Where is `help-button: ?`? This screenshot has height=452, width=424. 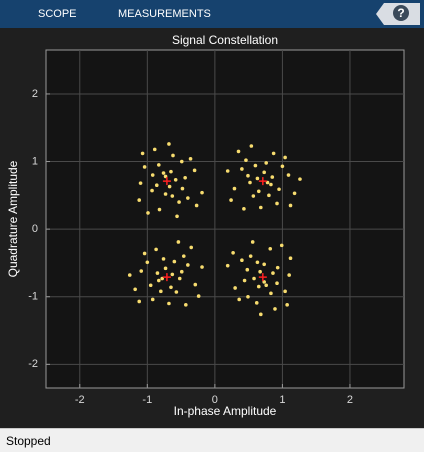 help-button: ? is located at coordinates (398, 14).